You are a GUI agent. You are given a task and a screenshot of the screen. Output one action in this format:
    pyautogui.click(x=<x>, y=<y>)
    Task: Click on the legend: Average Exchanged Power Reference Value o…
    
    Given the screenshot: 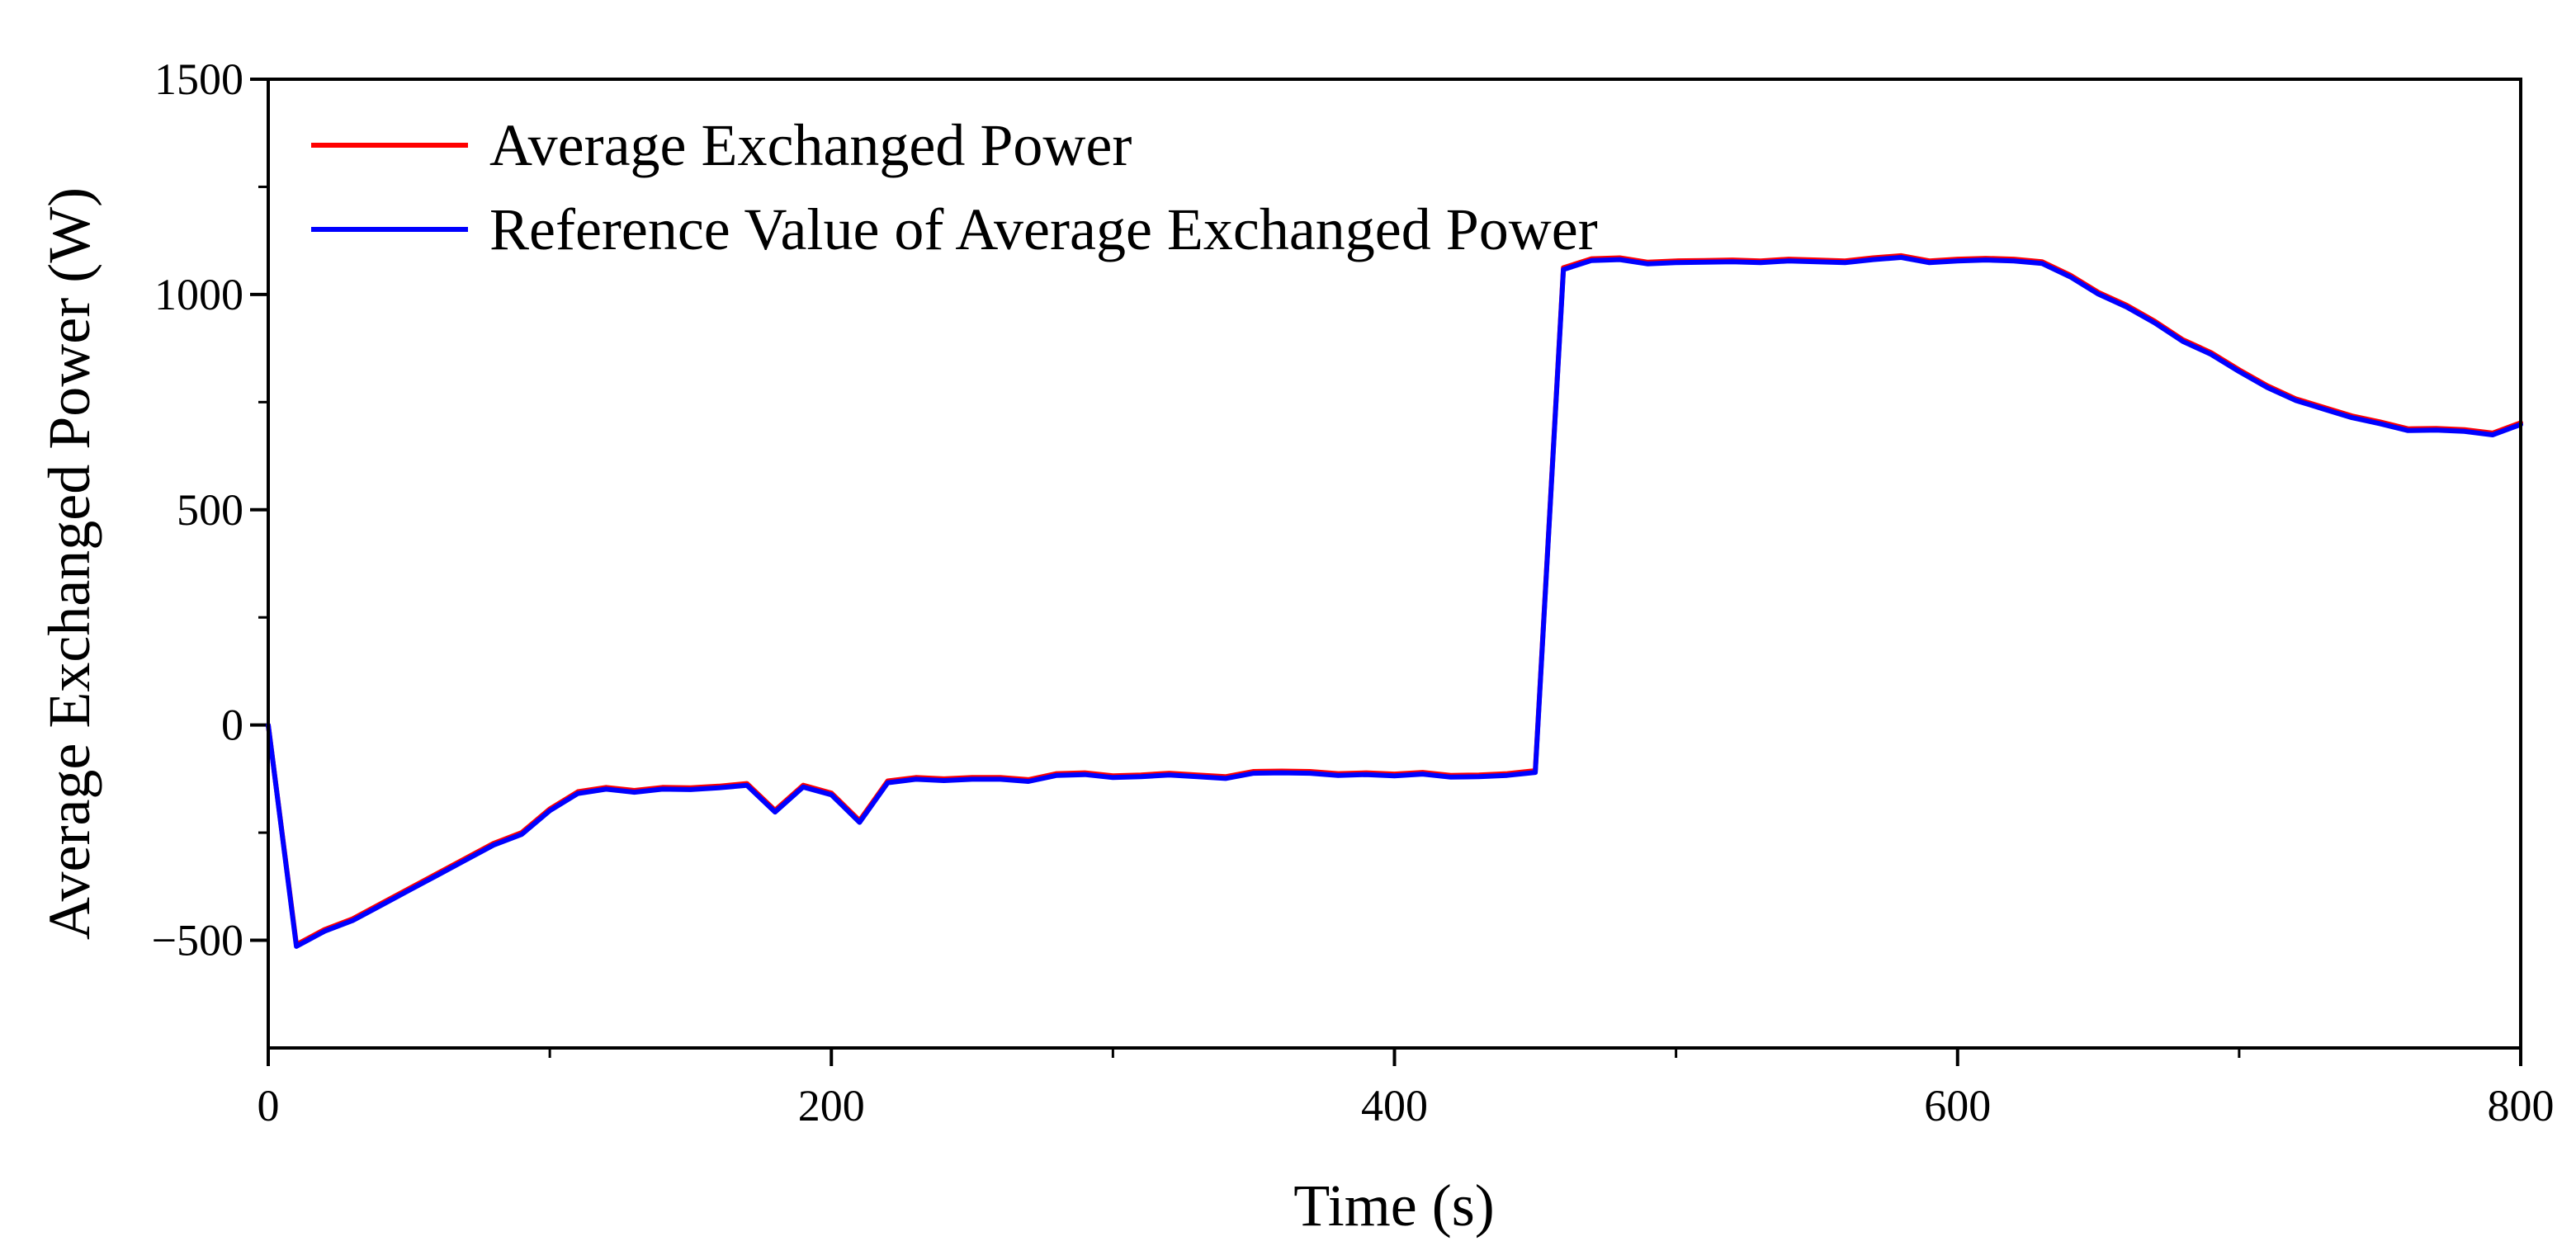 What is the action you would take?
    pyautogui.click(x=955, y=187)
    